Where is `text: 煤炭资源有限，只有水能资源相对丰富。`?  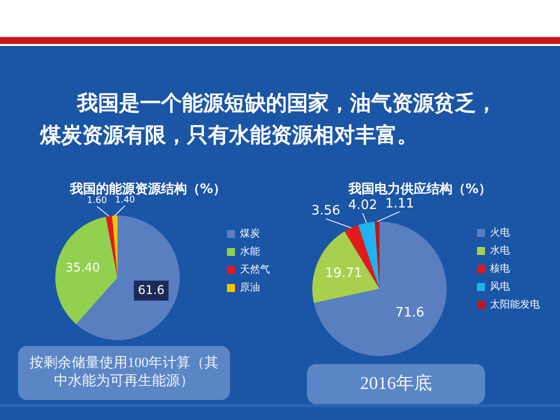 text: 煤炭资源有限，只有水能资源相对丰富。 is located at coordinates (229, 135).